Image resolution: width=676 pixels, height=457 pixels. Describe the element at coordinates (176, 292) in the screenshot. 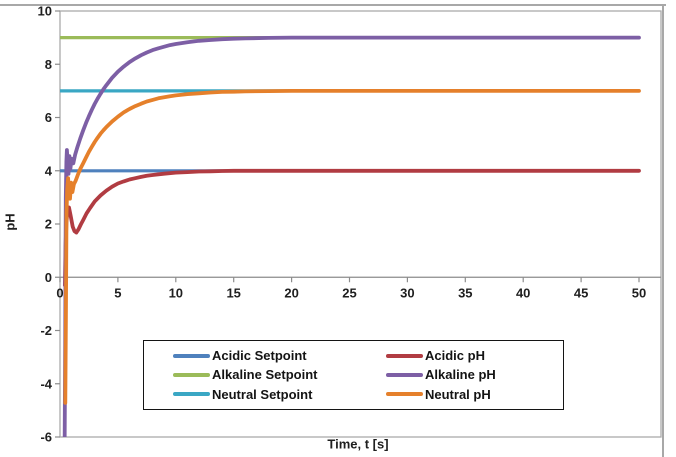

I see `x-tick-label: 10` at that location.